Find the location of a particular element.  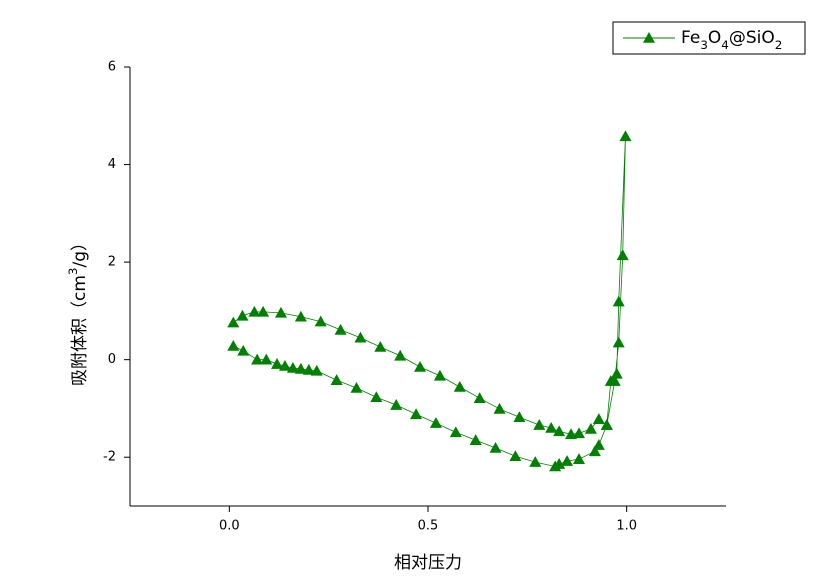

x-tick-label: 1.0 is located at coordinates (626, 526).